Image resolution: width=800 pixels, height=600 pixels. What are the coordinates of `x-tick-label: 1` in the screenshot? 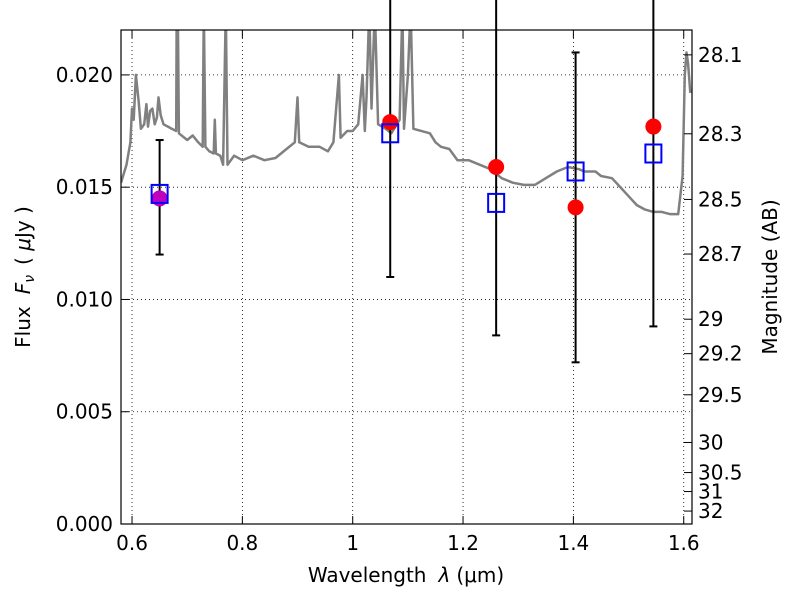 It's located at (352, 543).